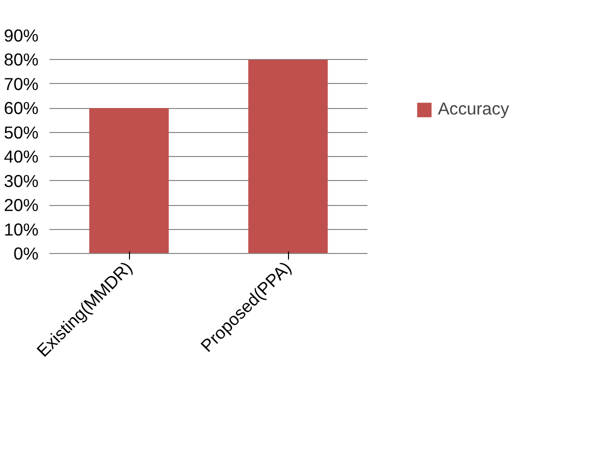 The width and height of the screenshot is (606, 458). What do you see at coordinates (21, 36) in the screenshot?
I see `y-tick-label: 90%` at bounding box center [21, 36].